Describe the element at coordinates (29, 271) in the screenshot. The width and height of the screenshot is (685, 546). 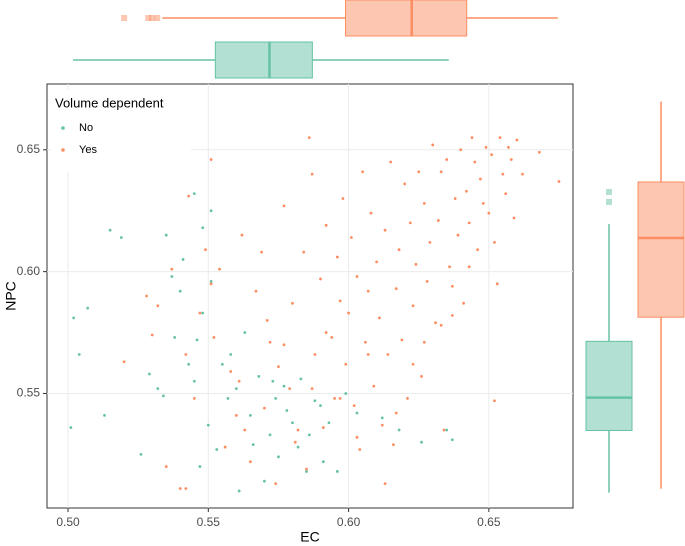
I see `y-tick-label: 0.60` at that location.